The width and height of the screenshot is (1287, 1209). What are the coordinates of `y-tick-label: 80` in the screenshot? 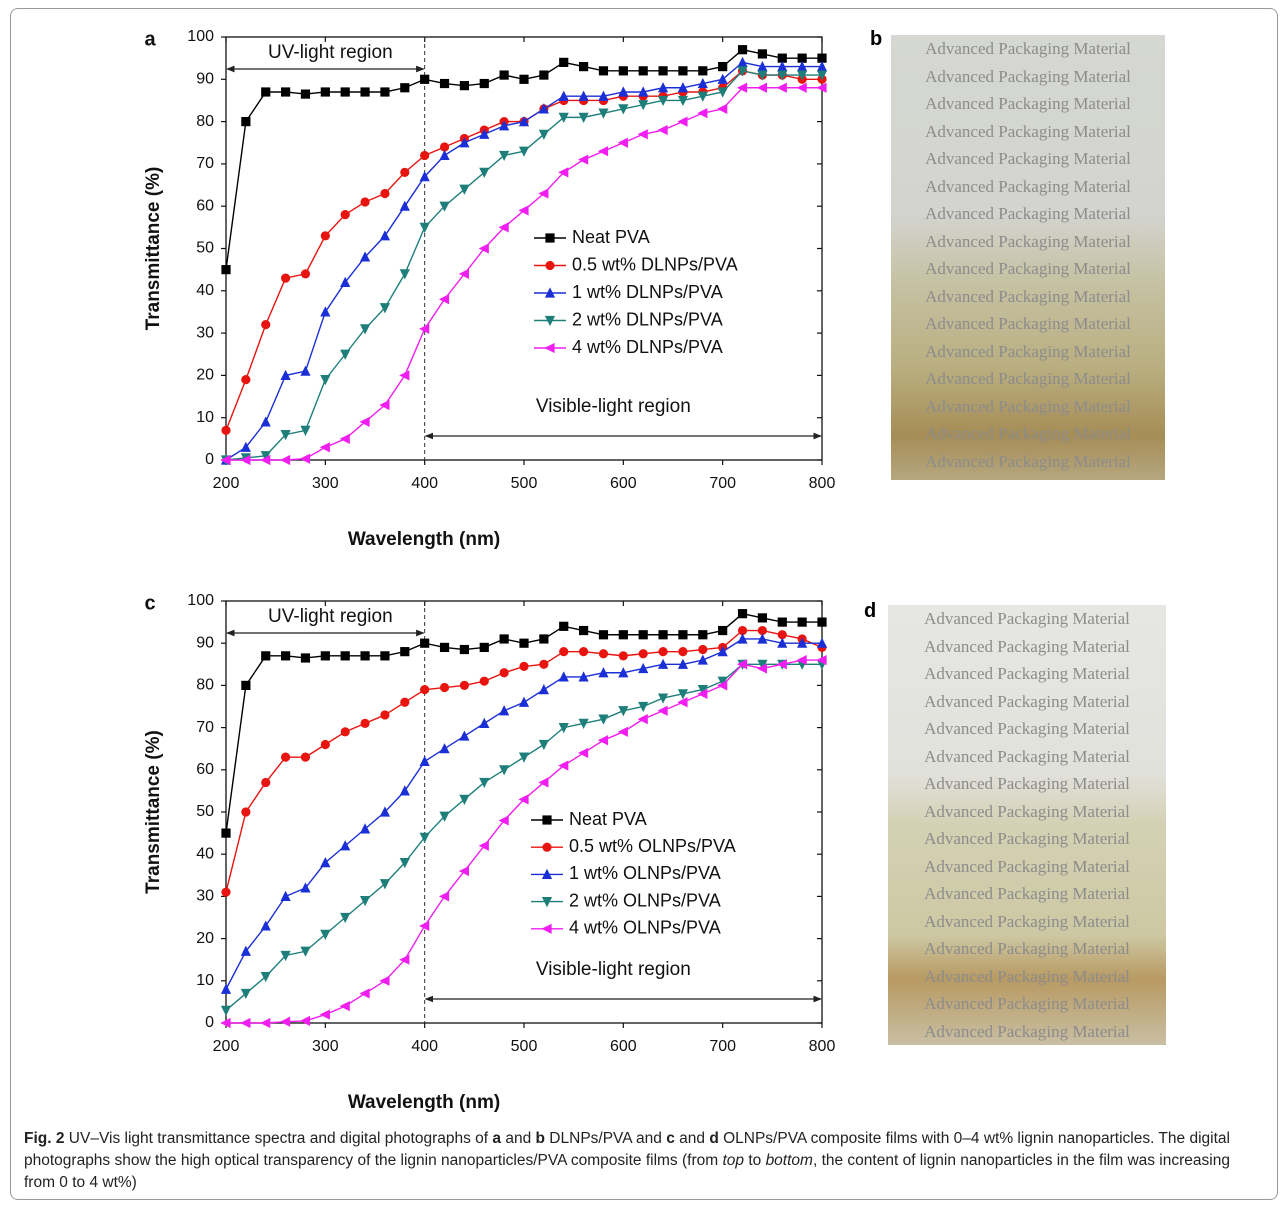 It's located at (205, 121).